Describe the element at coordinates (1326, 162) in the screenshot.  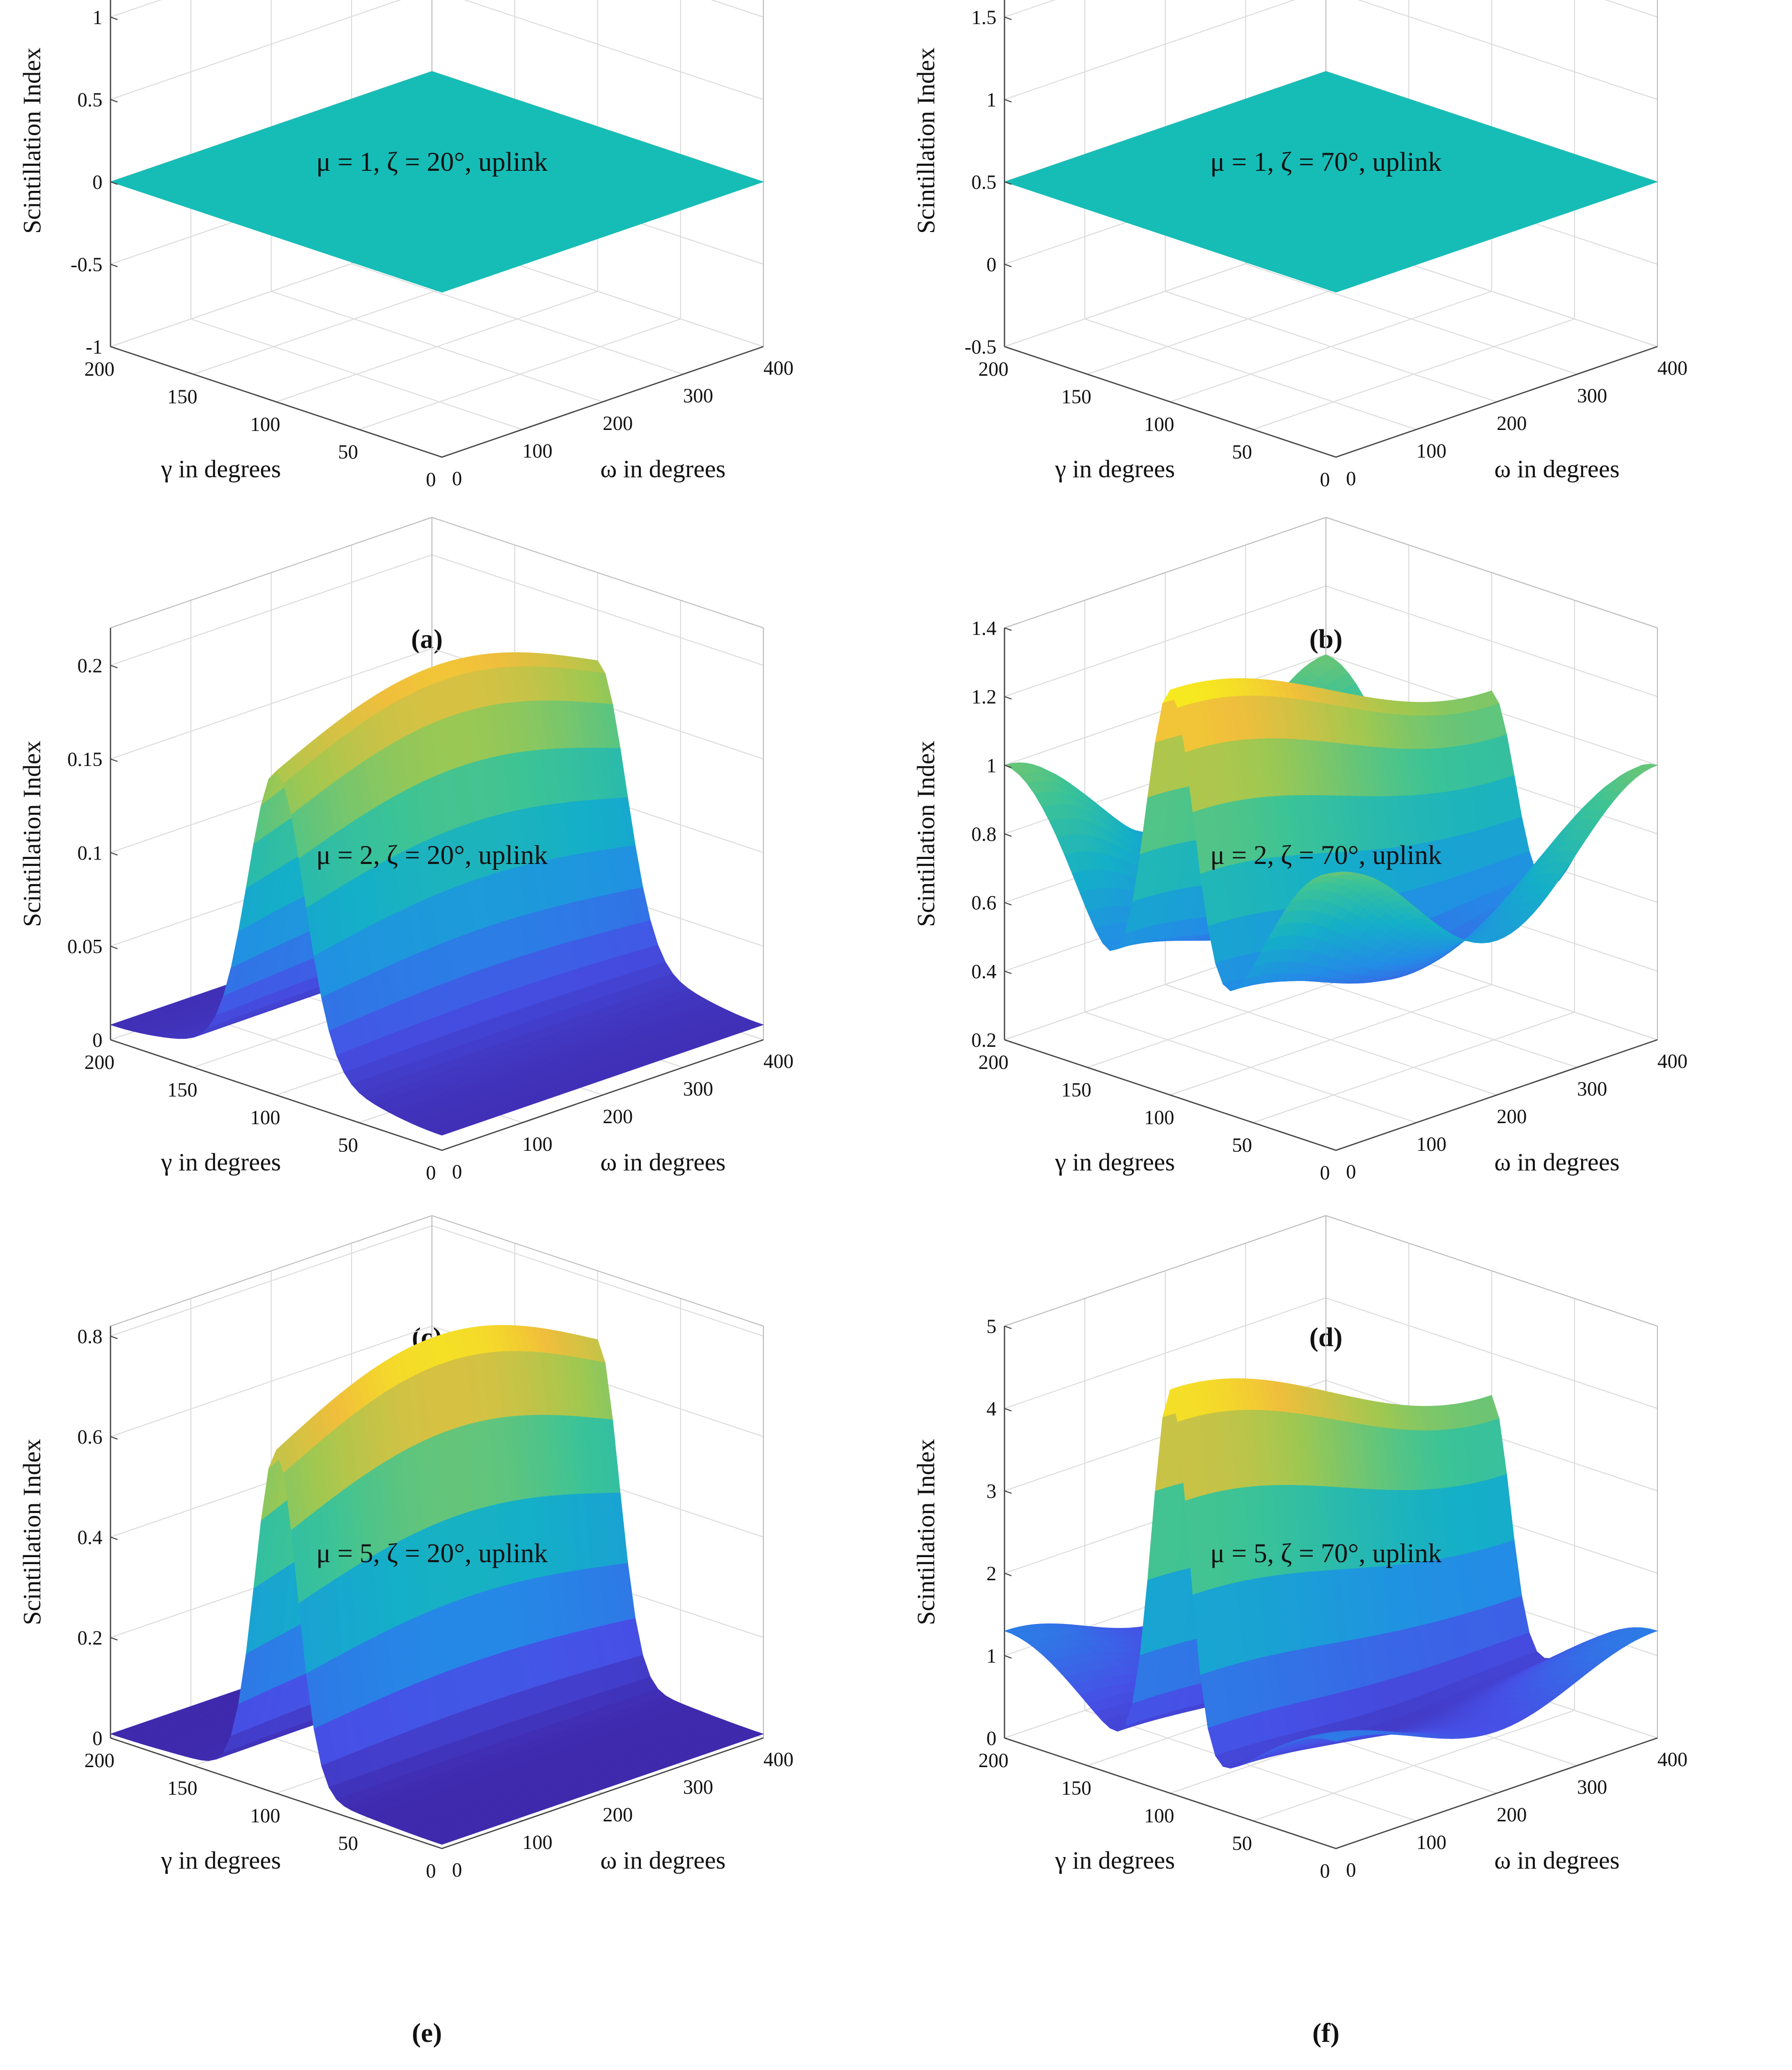
I see `panel-title: μ = 1, ζ = 70°, uplink` at that location.